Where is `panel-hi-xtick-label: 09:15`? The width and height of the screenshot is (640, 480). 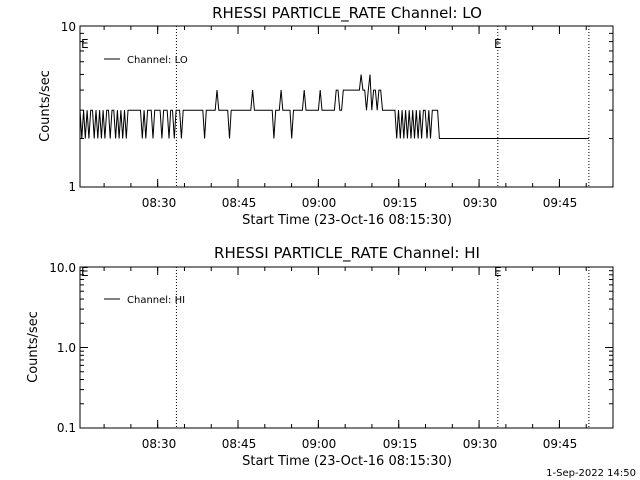
panel-hi-xtick-label: 09:15 is located at coordinates (400, 444).